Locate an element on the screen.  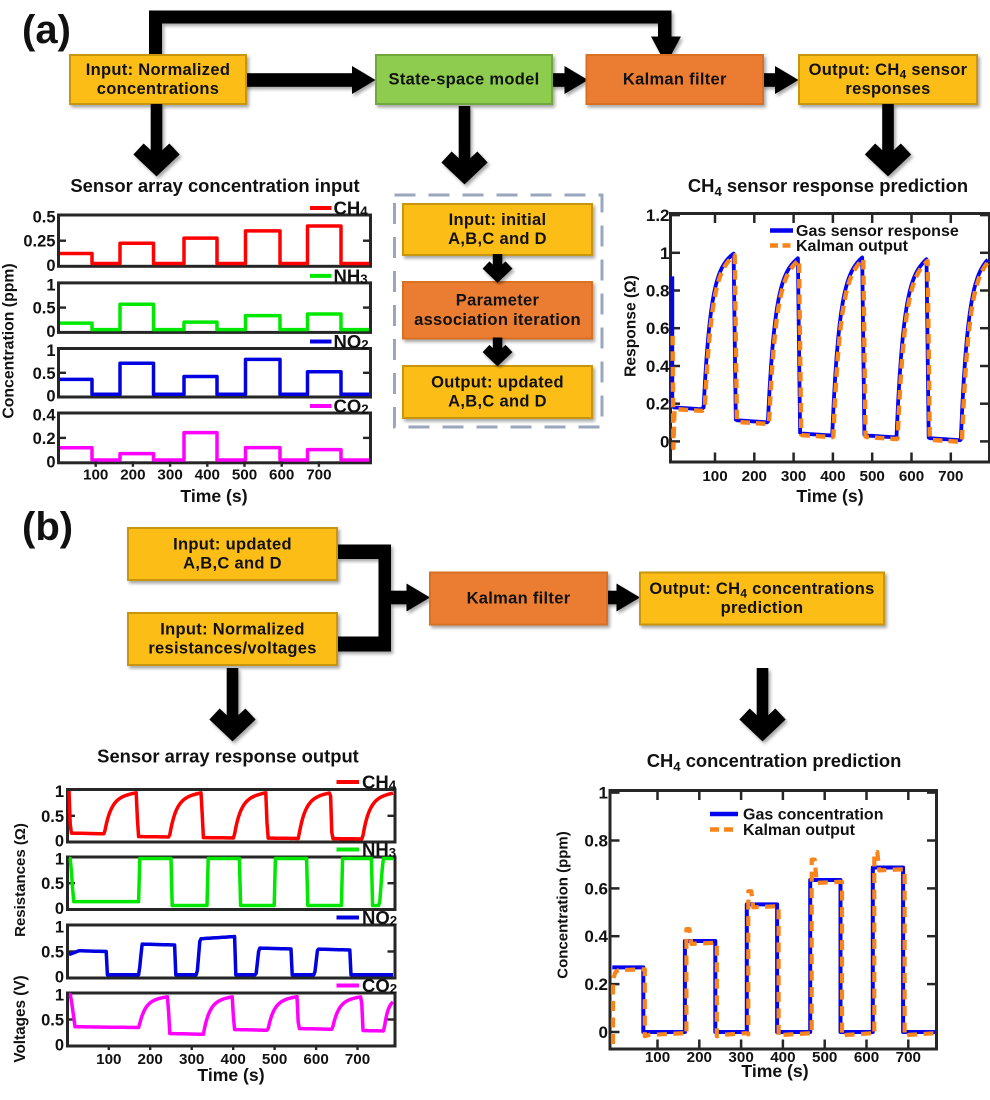
svg-text: Output: CH4 concentrations is located at coordinates (761, 590).